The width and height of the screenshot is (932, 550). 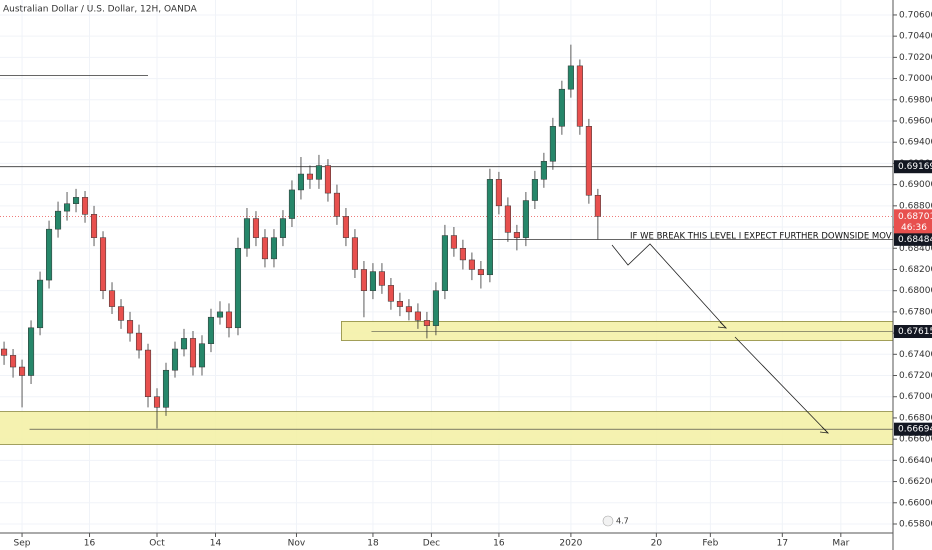 What do you see at coordinates (297, 544) in the screenshot?
I see `x-tick-label: Nov` at bounding box center [297, 544].